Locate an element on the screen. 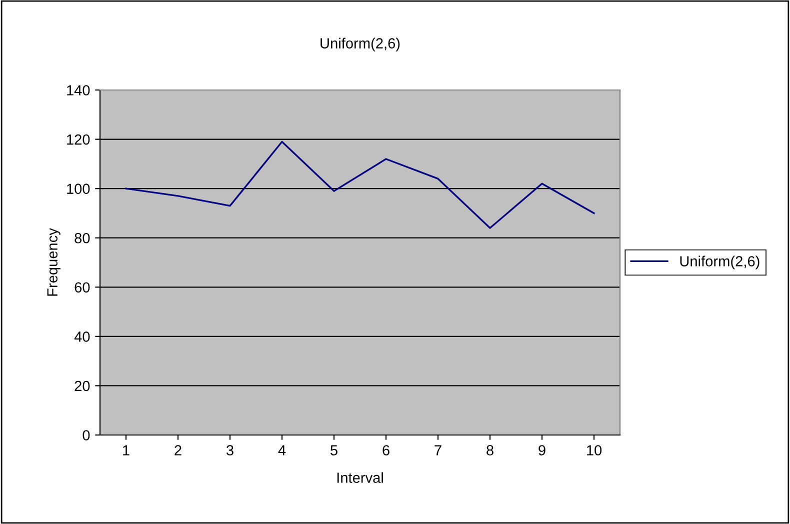 This screenshot has width=790, height=524. x-tick-label: 8 is located at coordinates (490, 450).